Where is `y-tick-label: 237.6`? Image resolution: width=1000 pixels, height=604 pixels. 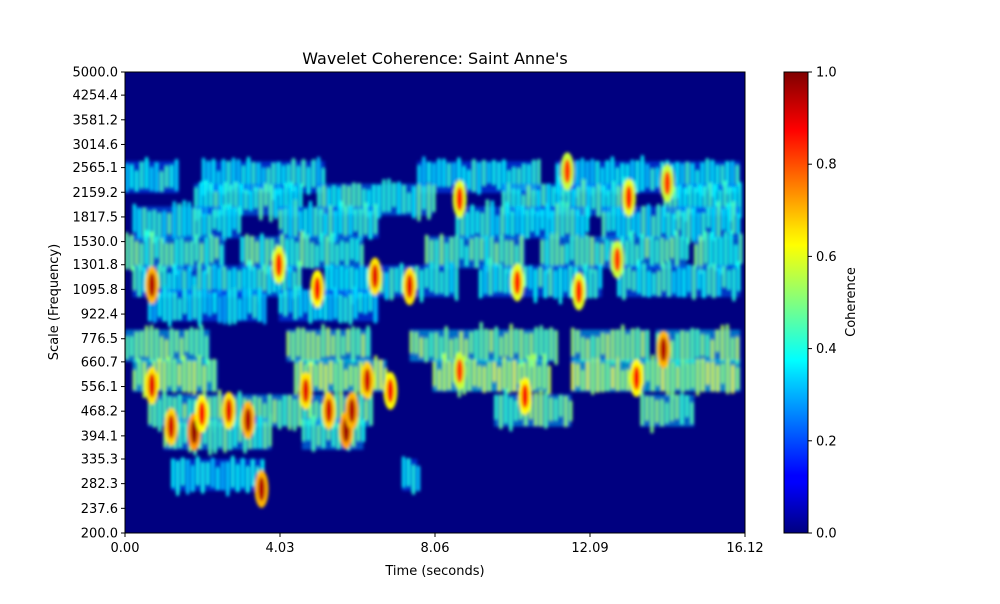
y-tick-label: 237.6 is located at coordinates (99, 509).